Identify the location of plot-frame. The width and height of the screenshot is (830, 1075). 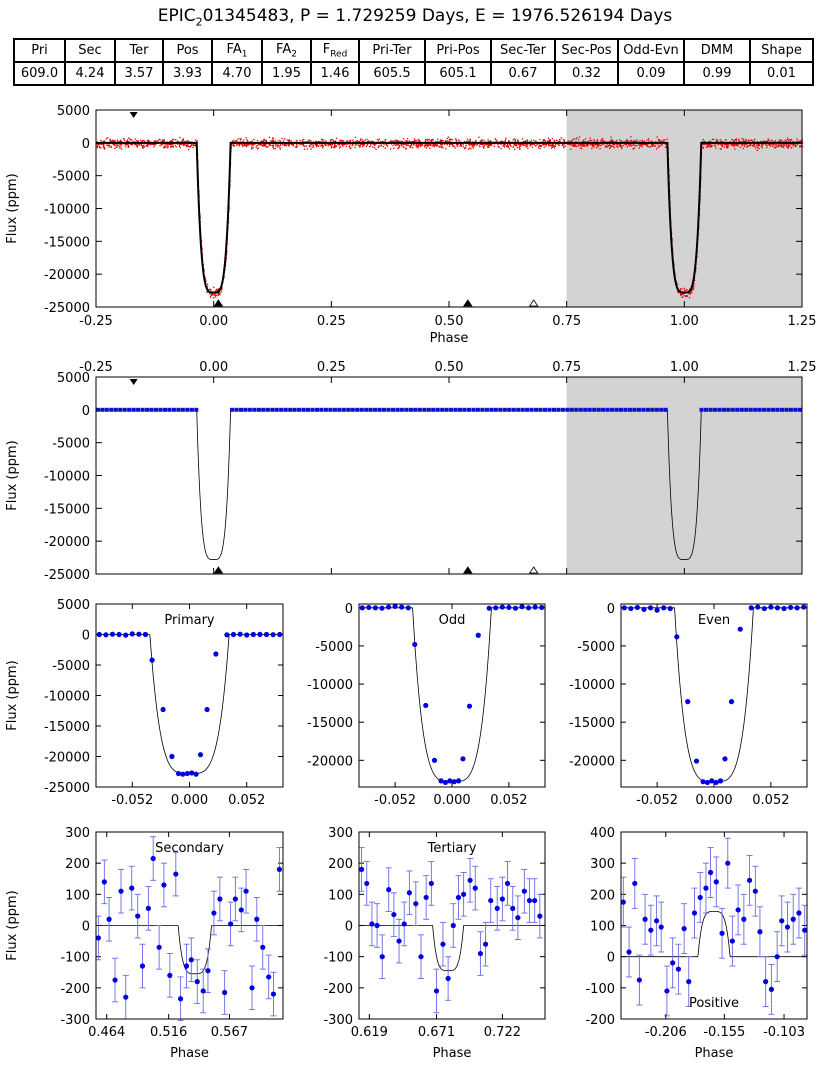
(452, 695).